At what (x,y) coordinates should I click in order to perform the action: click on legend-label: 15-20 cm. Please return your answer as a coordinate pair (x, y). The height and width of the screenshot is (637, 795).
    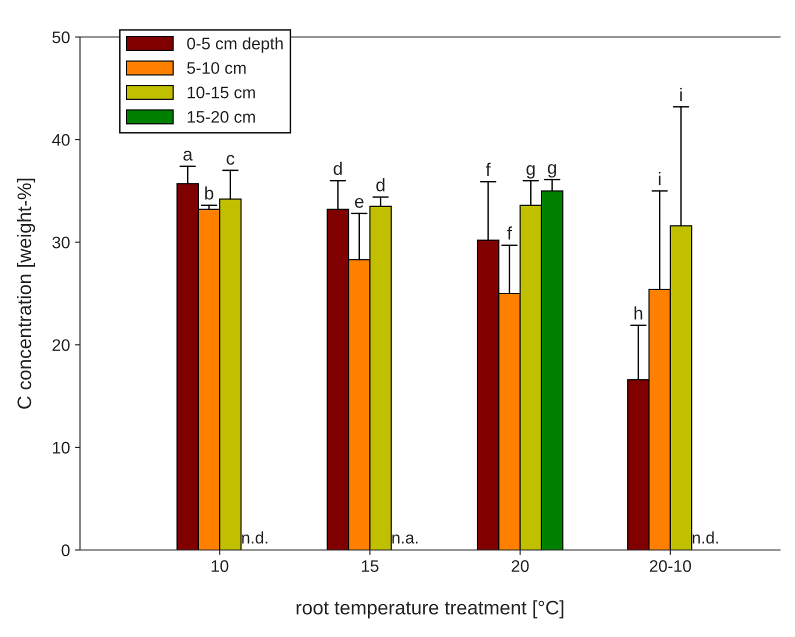
    Looking at the image, I should click on (221, 117).